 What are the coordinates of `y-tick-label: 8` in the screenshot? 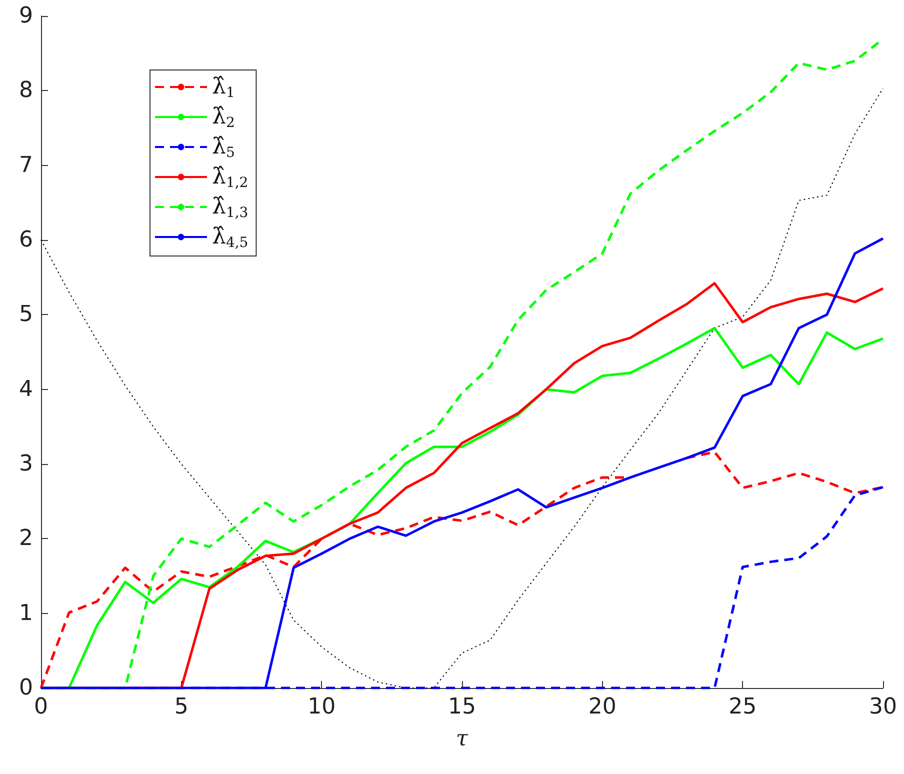 It's located at (26, 91).